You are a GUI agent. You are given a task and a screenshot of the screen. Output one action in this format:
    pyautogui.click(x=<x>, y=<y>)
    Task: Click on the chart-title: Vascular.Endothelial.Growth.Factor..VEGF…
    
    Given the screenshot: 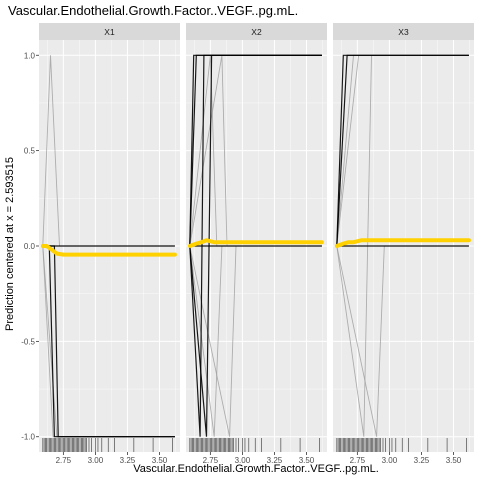 What is the action you would take?
    pyautogui.click(x=153, y=10)
    